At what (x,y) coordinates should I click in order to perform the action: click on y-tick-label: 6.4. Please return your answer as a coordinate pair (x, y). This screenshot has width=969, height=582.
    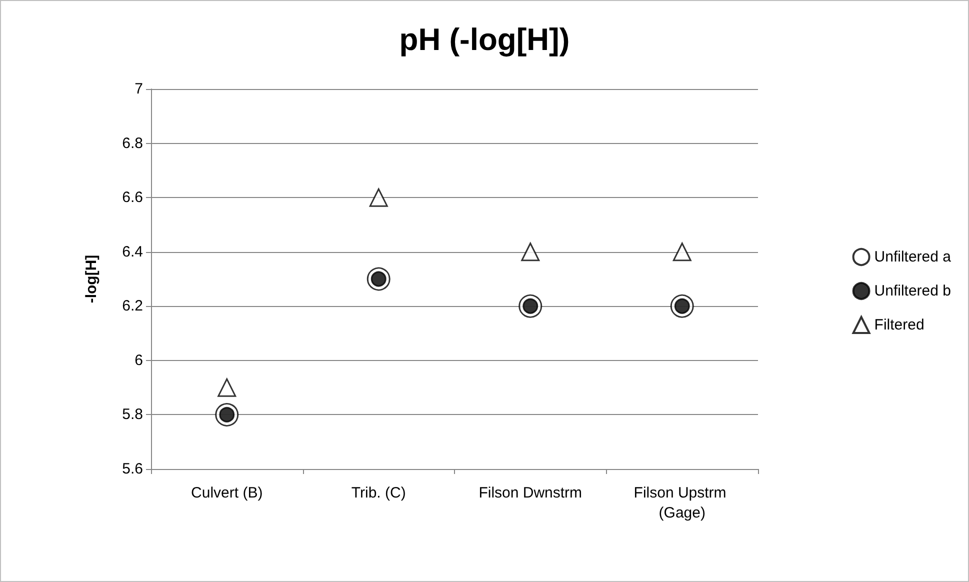
    Looking at the image, I should click on (132, 251).